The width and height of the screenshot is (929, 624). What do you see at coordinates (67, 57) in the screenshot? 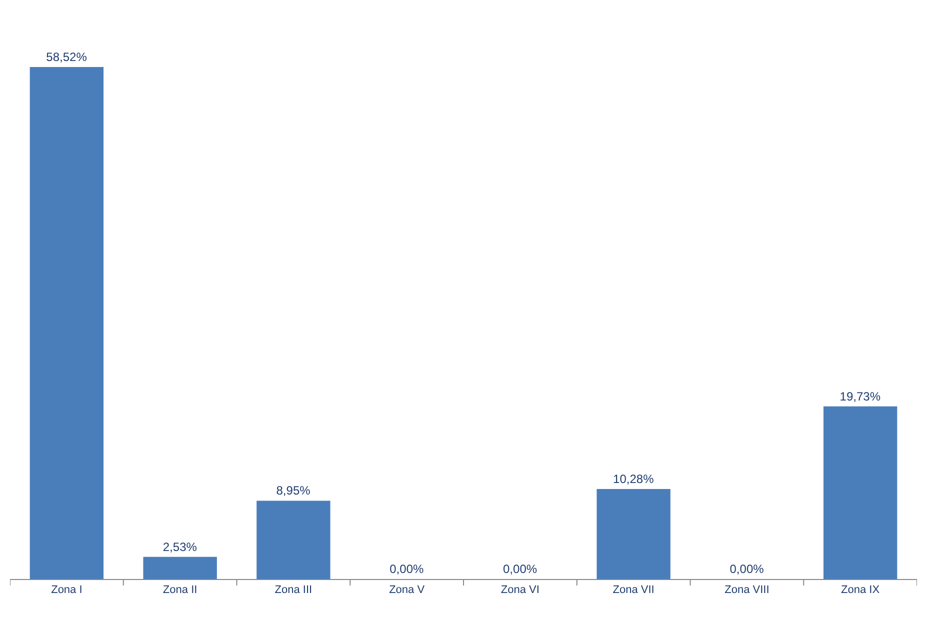
I see `data-label: 58,52%` at bounding box center [67, 57].